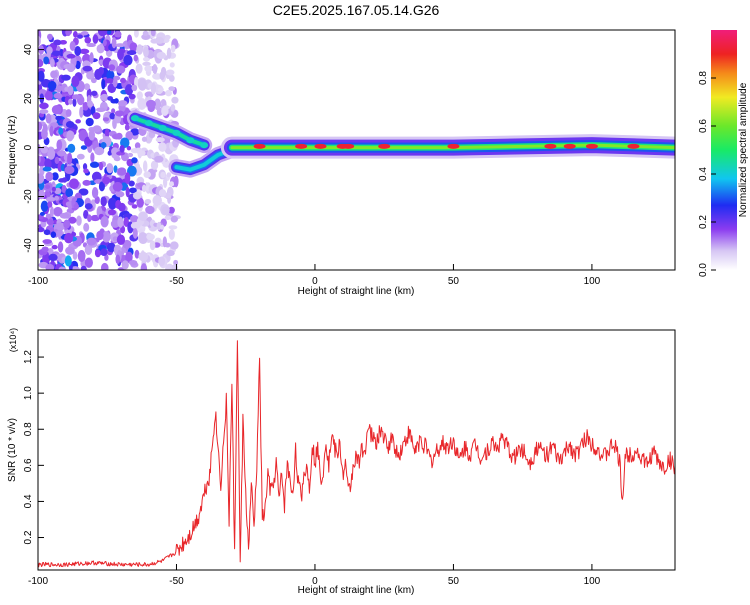 This screenshot has width=750, height=605. Describe the element at coordinates (12, 150) in the screenshot. I see `spectrogram-y-label: Frequency (Hz)` at that location.